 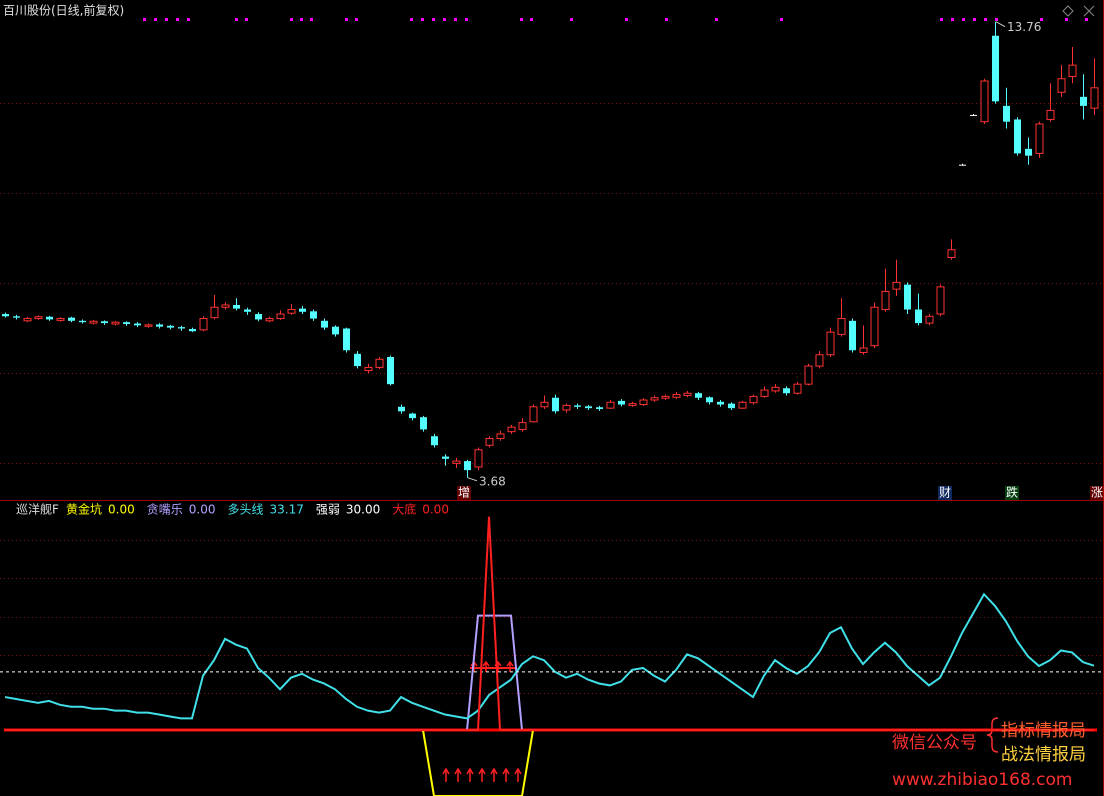 I want to click on main-title: 百川股份(日线,前复权), so click(x=63, y=10).